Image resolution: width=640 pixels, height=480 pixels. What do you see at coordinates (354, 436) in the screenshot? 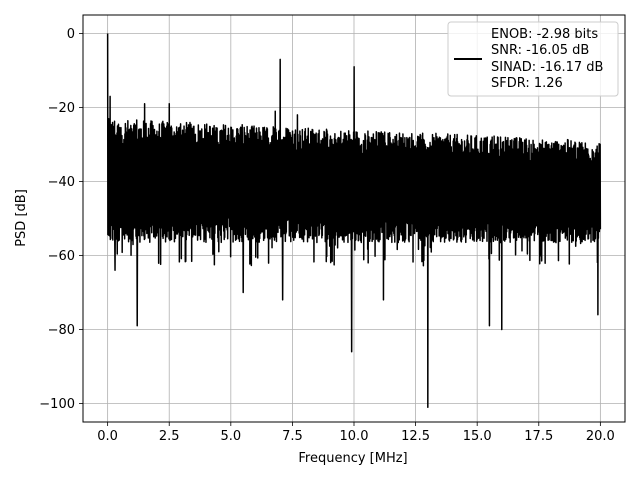
I see `x-tick-label: 10.0` at bounding box center [354, 436].